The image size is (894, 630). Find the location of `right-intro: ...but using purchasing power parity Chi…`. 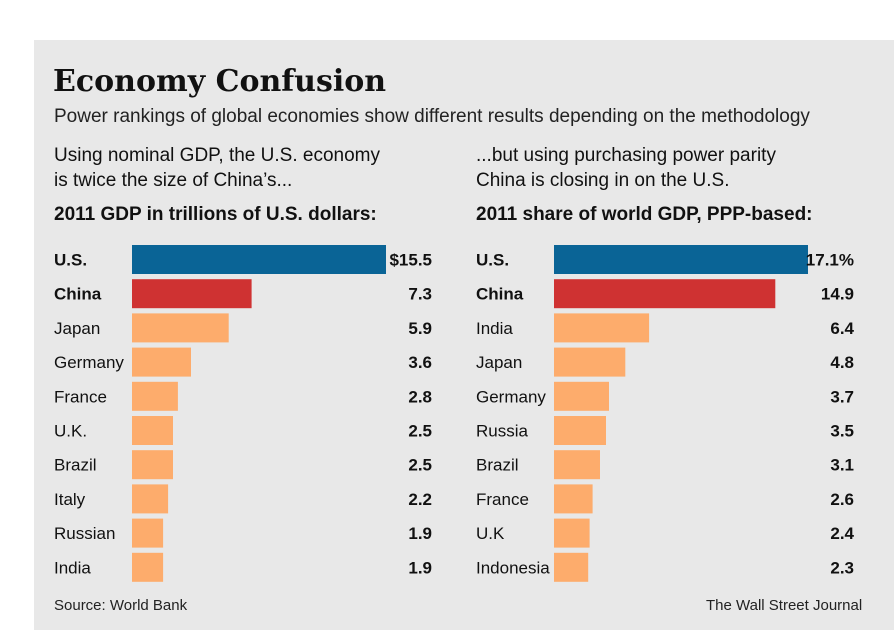

right-intro: ...but using purchasing power parity Chi… is located at coordinates (626, 168).